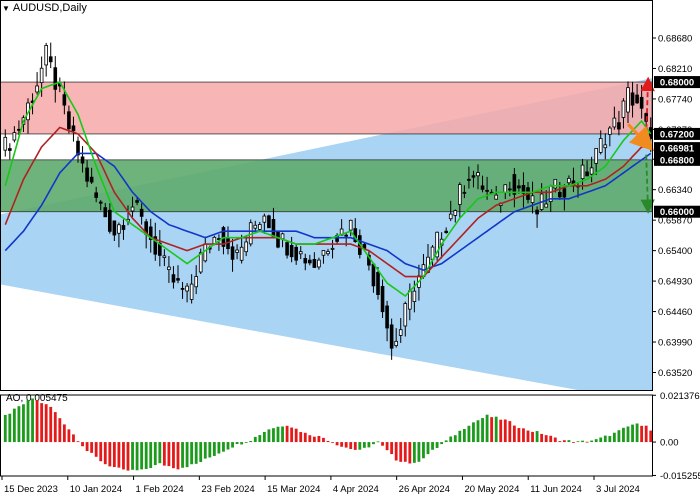  What do you see at coordinates (677, 83) in the screenshot?
I see `level-label: 0.68000` at bounding box center [677, 83].